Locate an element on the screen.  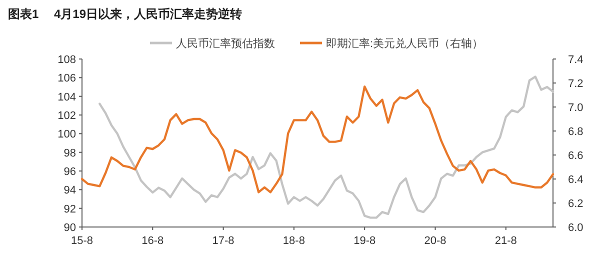
y-tick-label: 92 is located at coordinates (70, 209).